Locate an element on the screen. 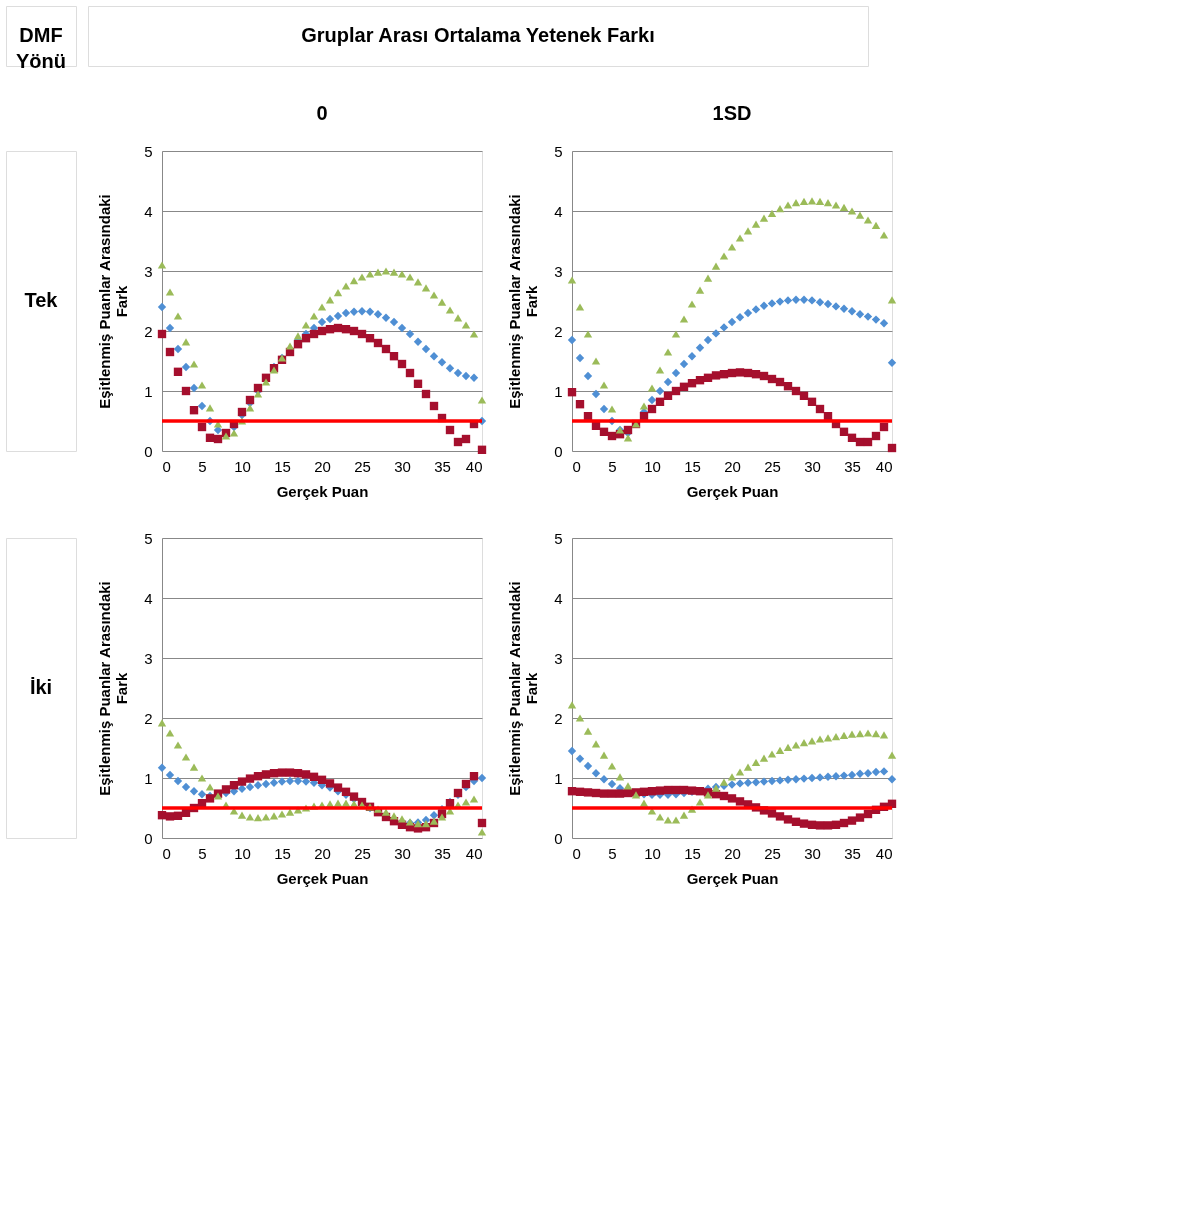 This screenshot has height=1210, width=1196. text: İki is located at coordinates (41, 687).